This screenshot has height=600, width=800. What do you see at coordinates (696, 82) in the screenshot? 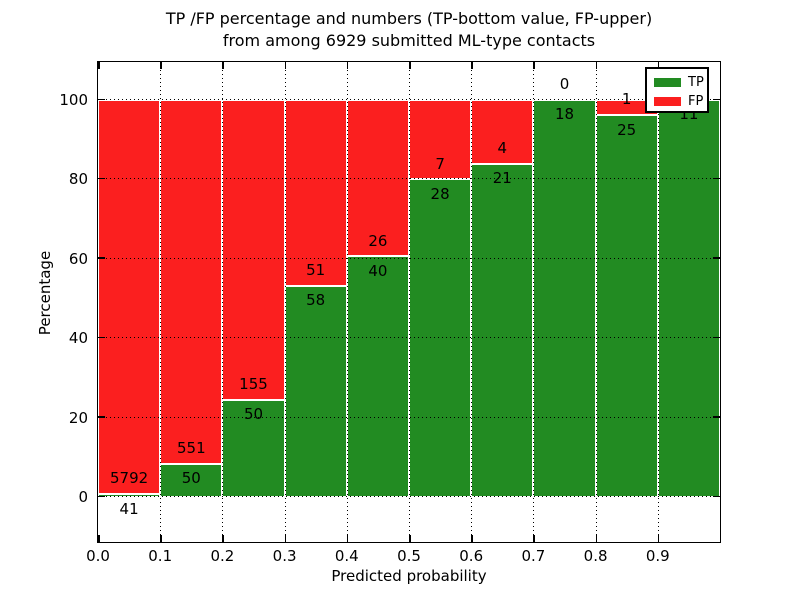
I see `legend-entry-label: TP` at bounding box center [696, 82].